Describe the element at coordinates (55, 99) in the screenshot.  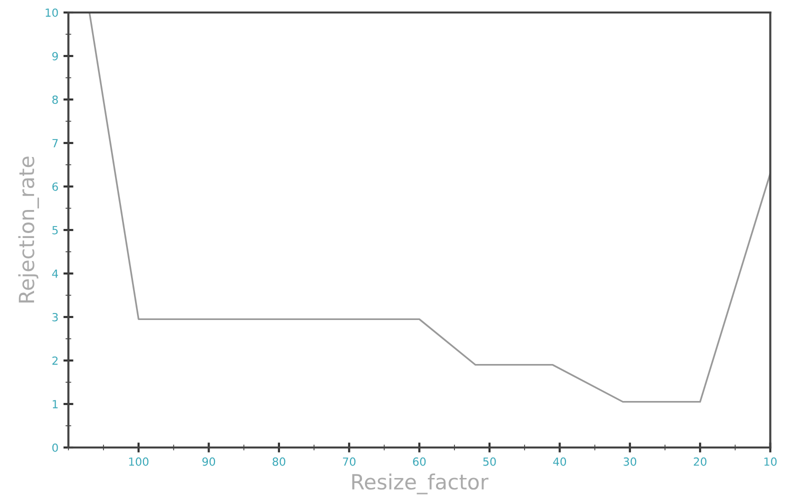
I see `y-tick-label: 8` at that location.